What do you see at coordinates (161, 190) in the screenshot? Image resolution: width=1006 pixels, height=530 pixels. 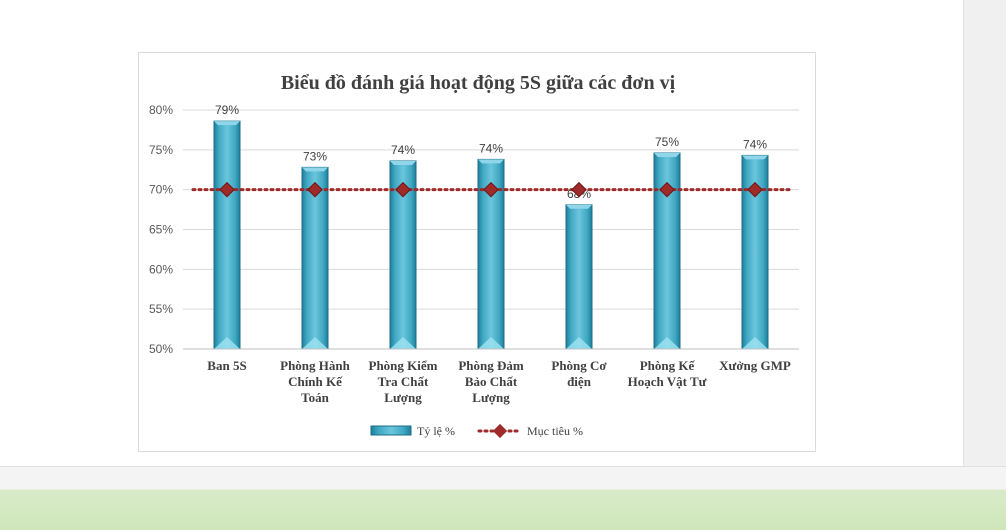 I see `y-tick-label: 70%` at bounding box center [161, 190].